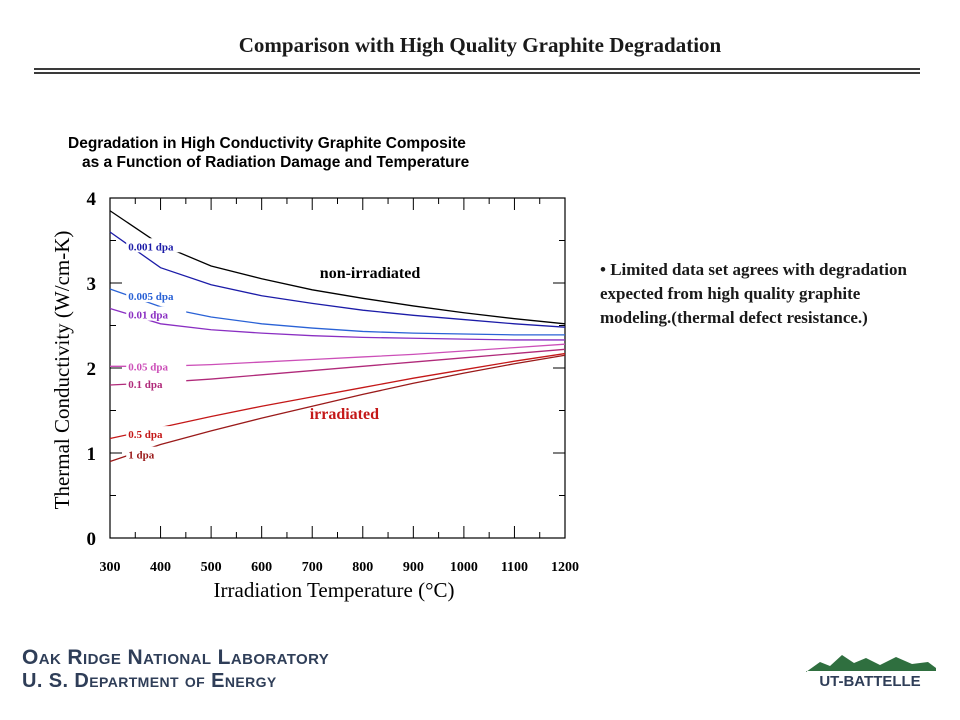  What do you see at coordinates (312, 567) in the screenshot?
I see `x-tick-label: 700` at bounding box center [312, 567].